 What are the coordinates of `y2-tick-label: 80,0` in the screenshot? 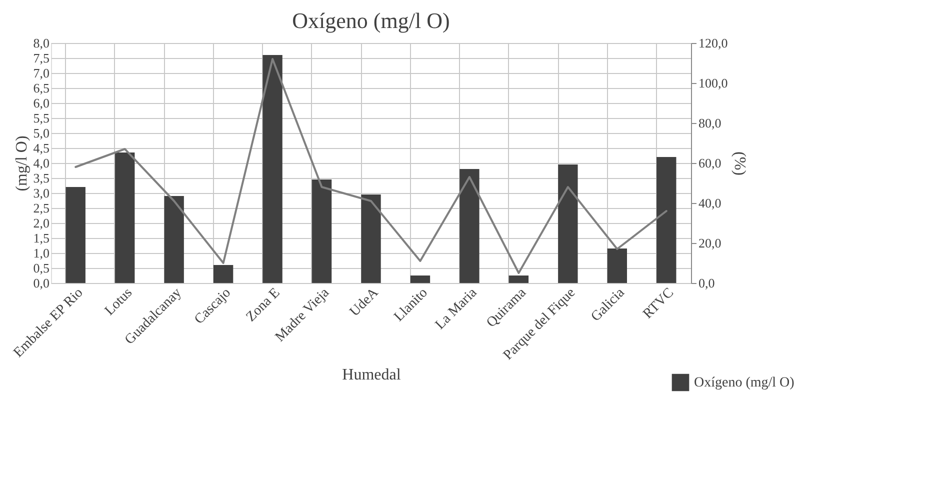 It's located at (710, 123).